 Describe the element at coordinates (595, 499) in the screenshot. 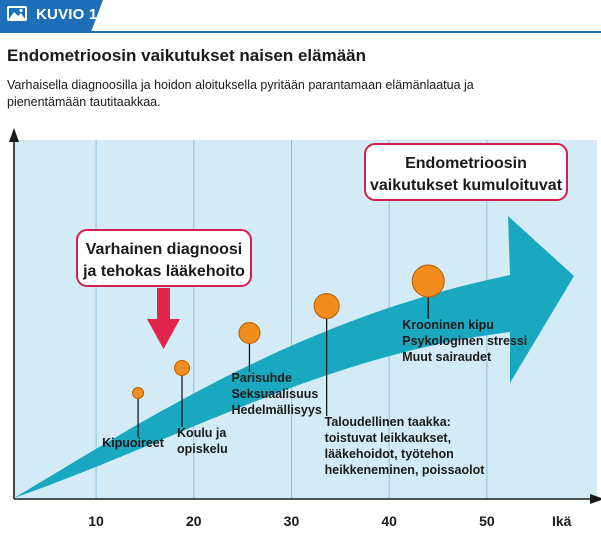

I see `x-axis-arrowhead` at that location.